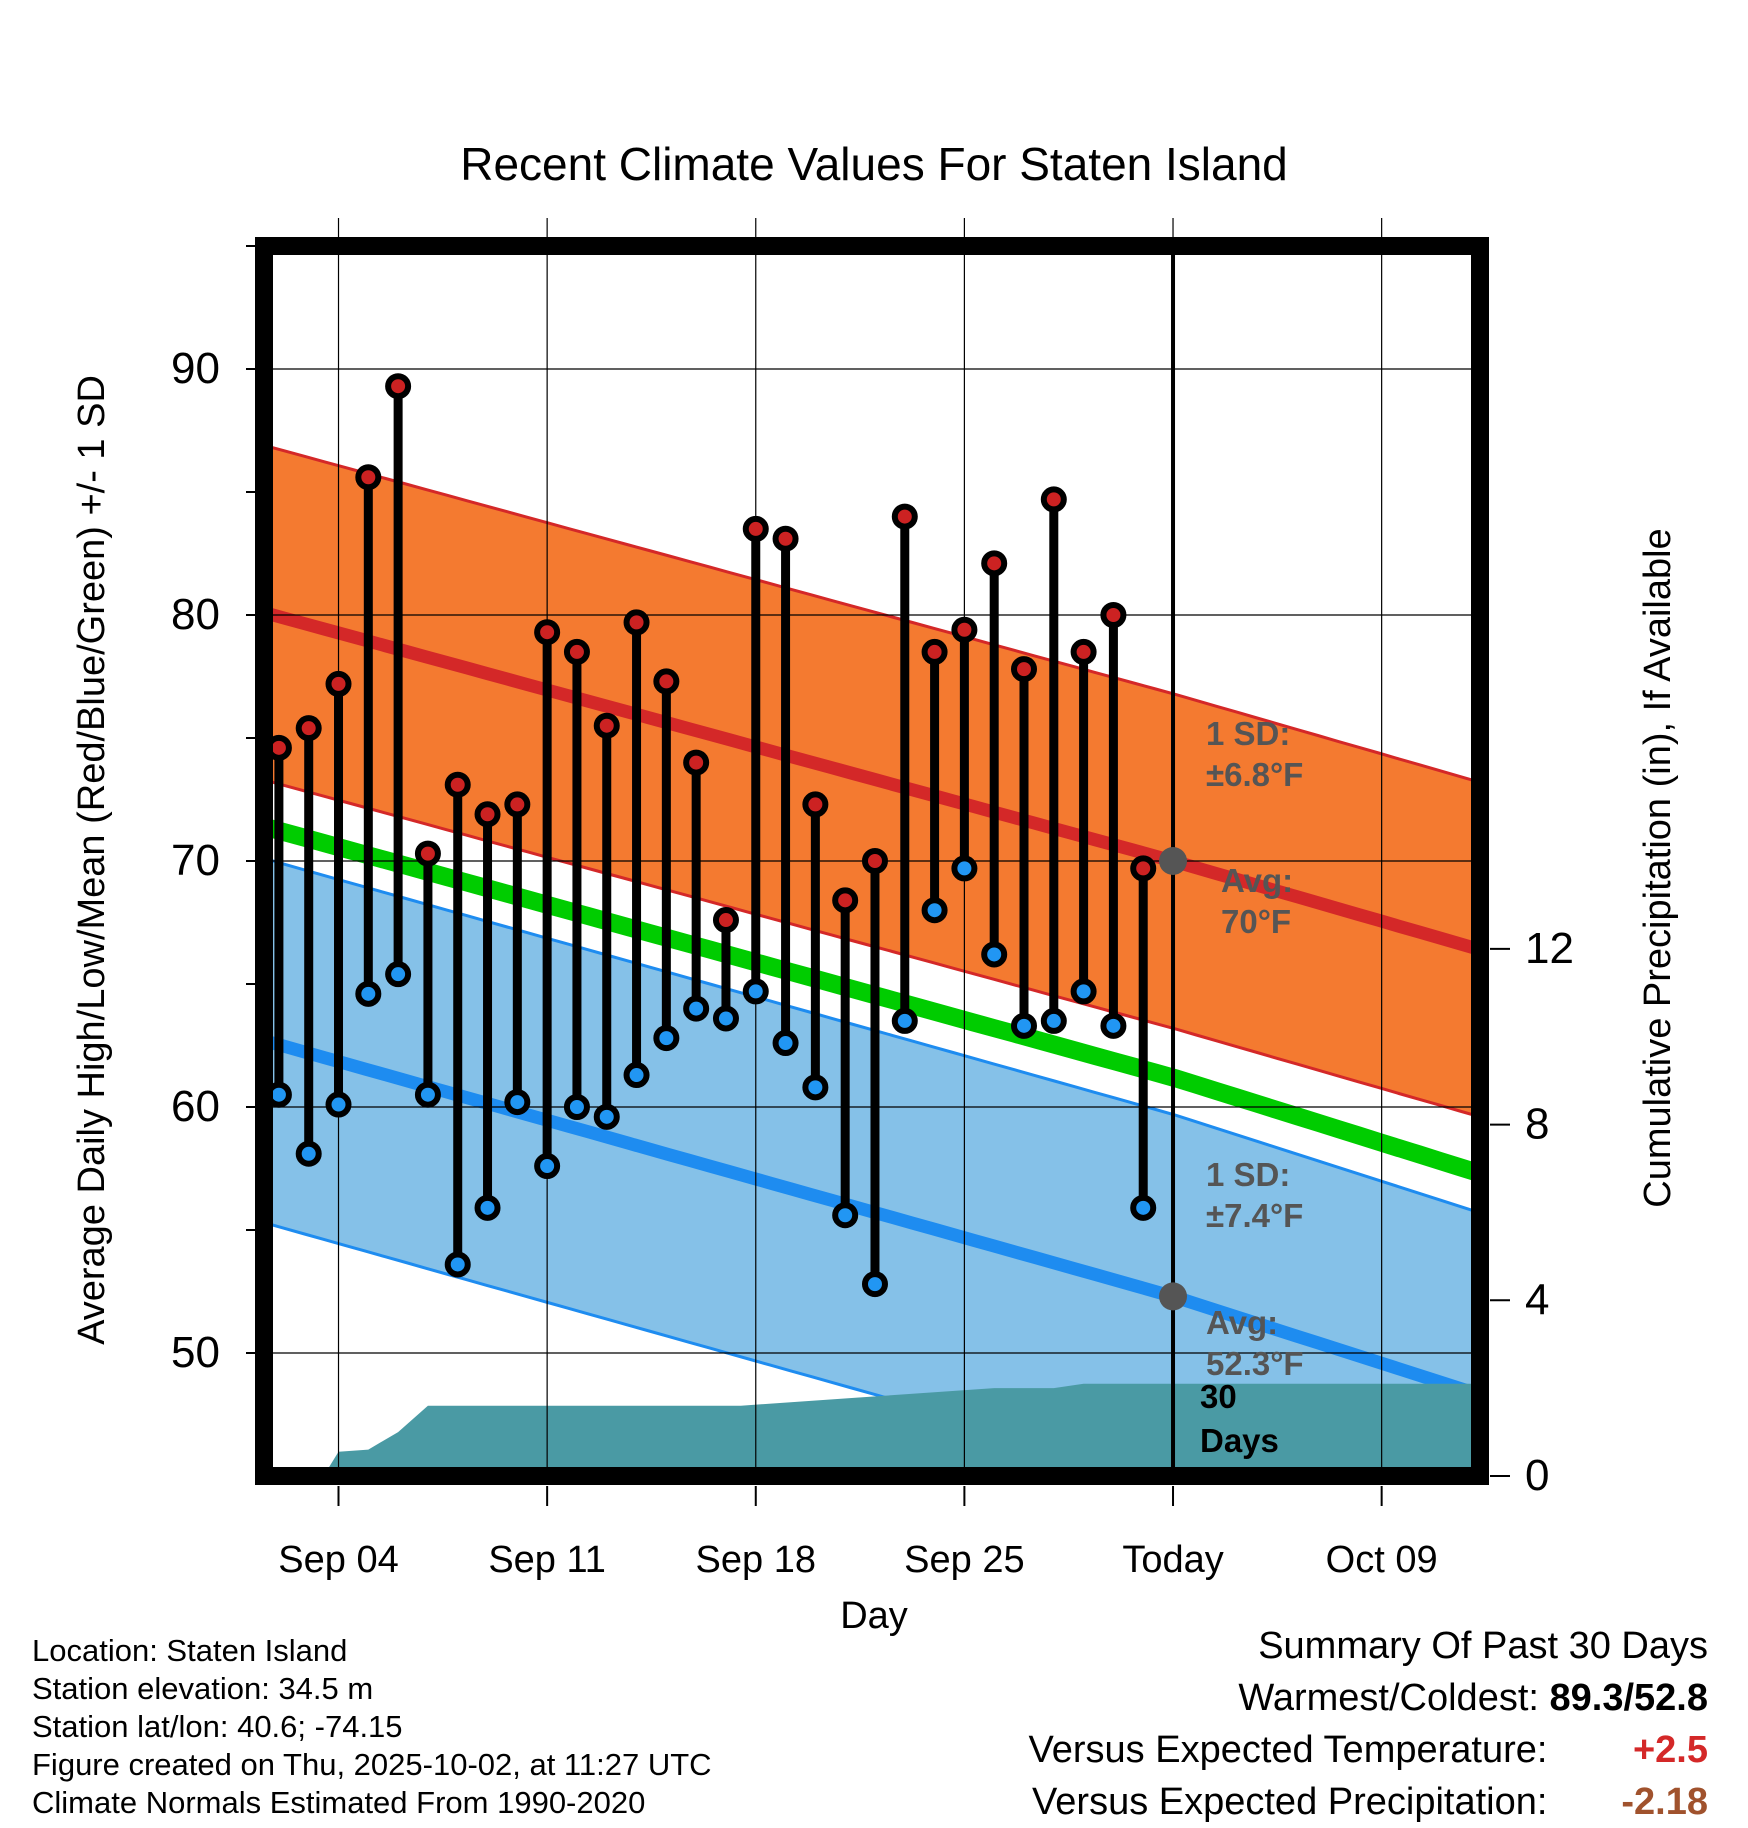 The image size is (1748, 1828). I want to click on summary-precip-row: Versus Expected Precipitation: -2.18, so click(1368, 1802).